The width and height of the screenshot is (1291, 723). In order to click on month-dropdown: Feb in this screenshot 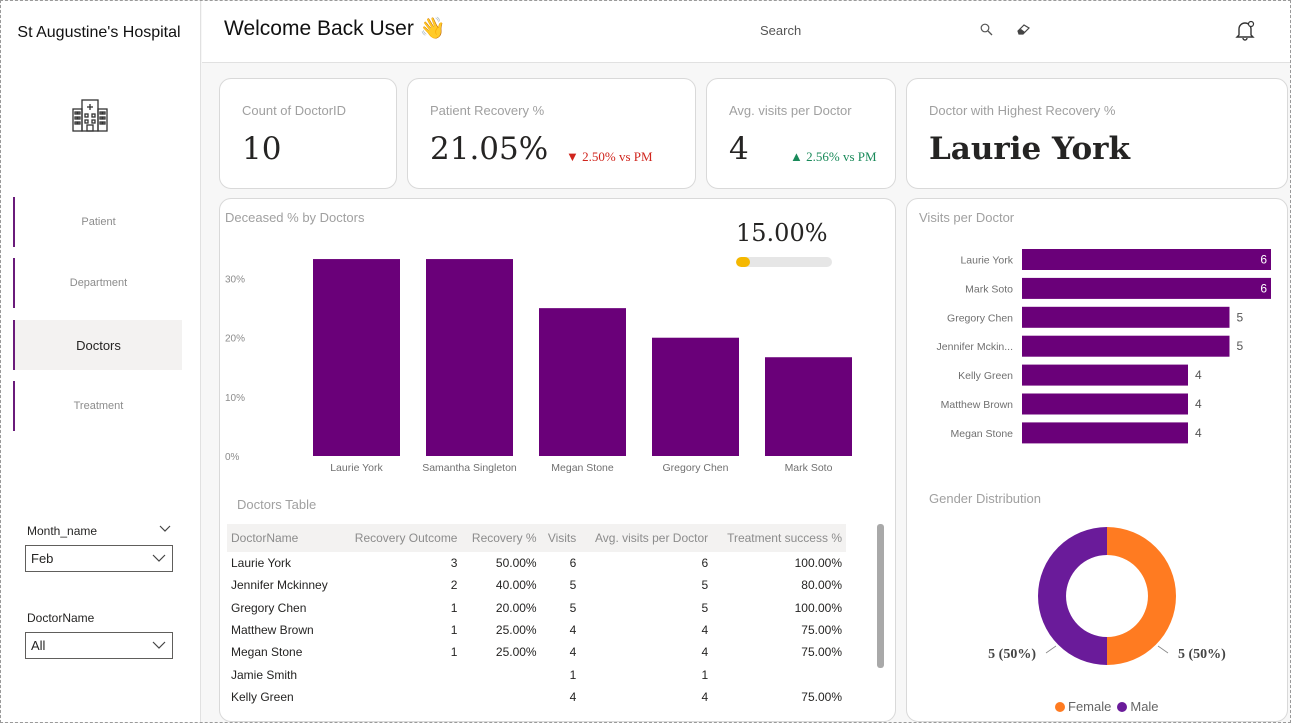, I will do `click(99, 558)`.